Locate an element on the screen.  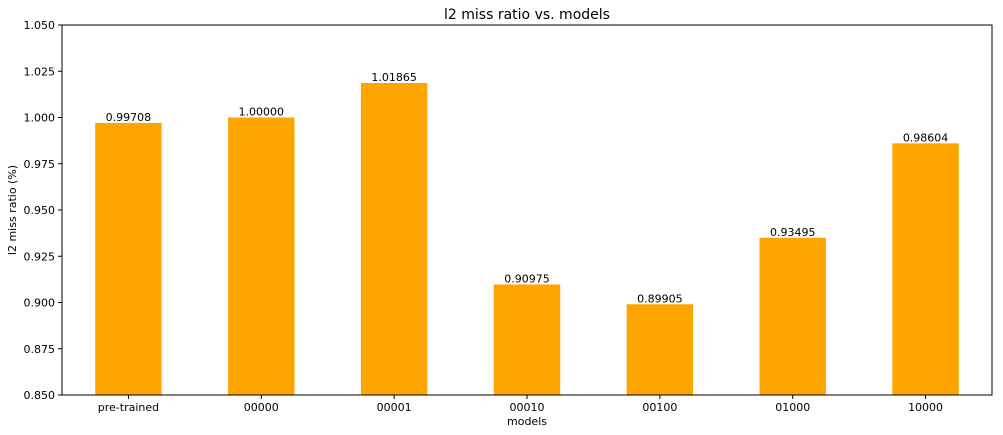
bar-pre-trained is located at coordinates (128, 259).